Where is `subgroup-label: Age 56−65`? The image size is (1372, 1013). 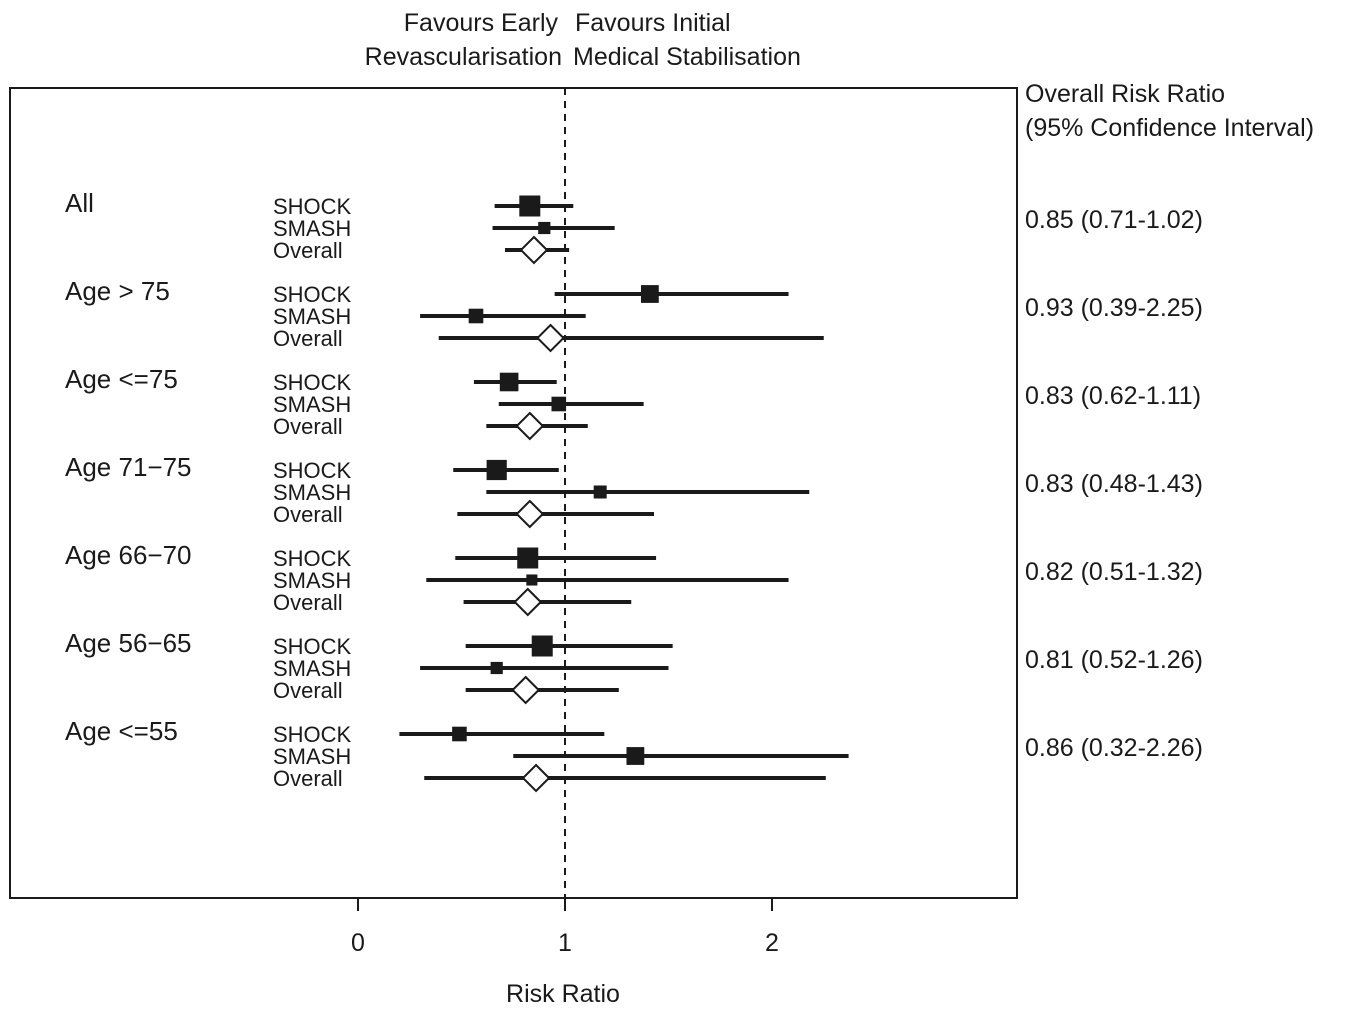
subgroup-label: Age 56−65 is located at coordinates (128, 643).